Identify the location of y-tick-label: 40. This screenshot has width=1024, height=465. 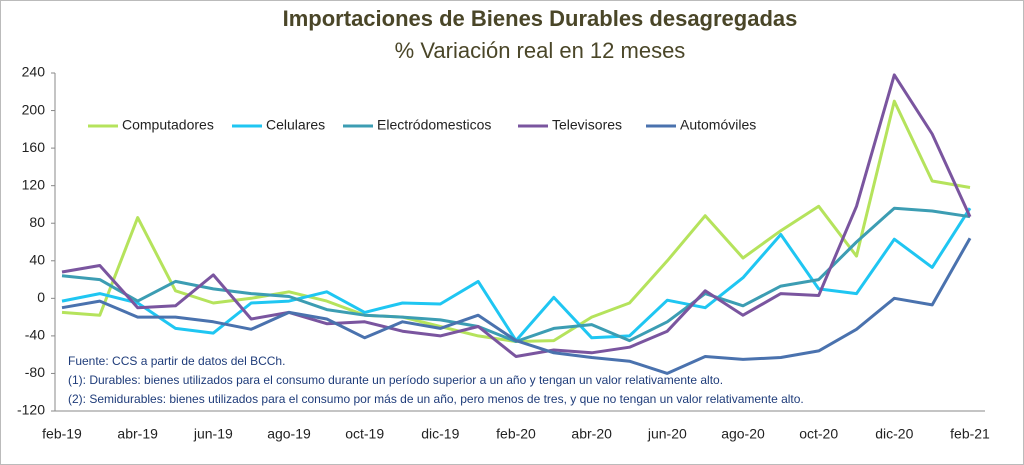
(37, 259).